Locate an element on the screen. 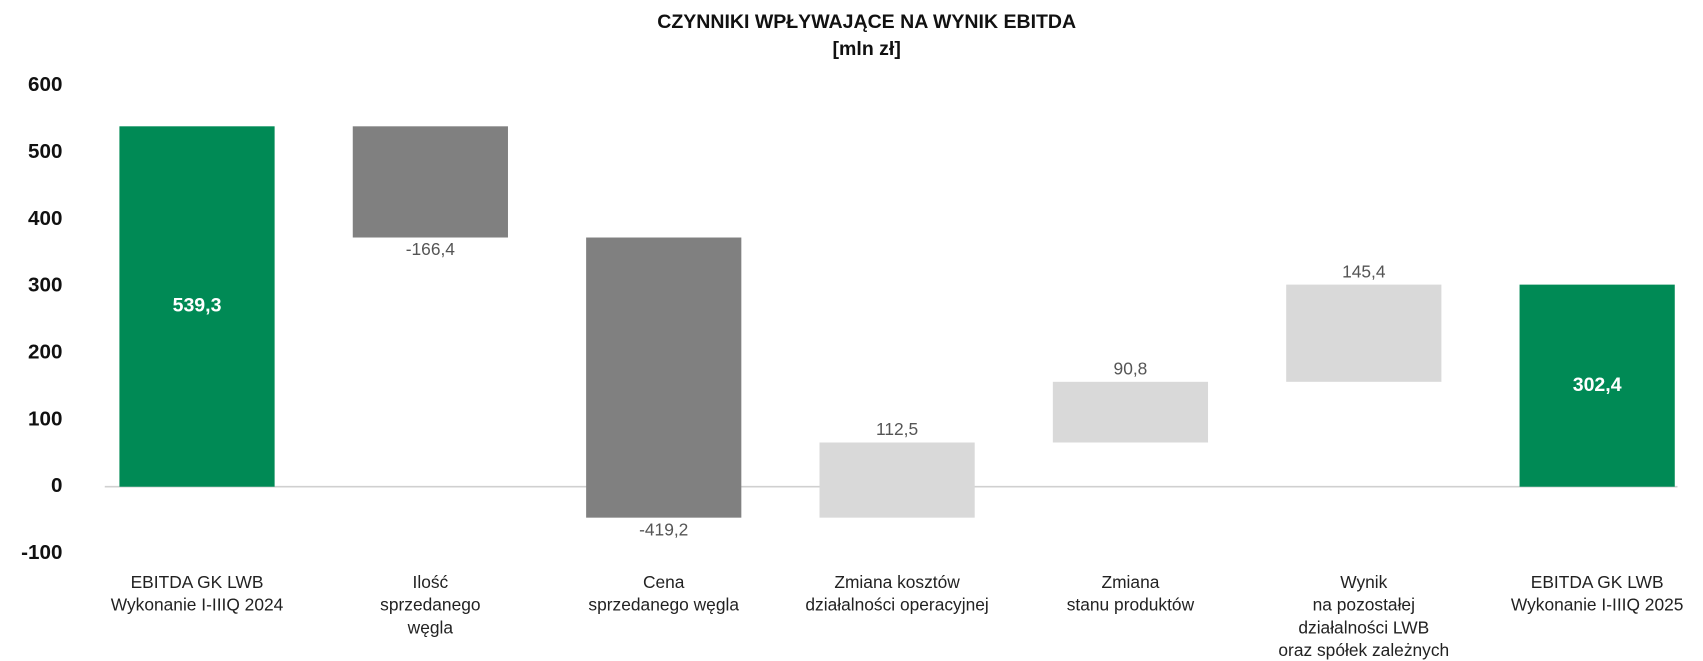  value-label: -419,2 is located at coordinates (663, 529).